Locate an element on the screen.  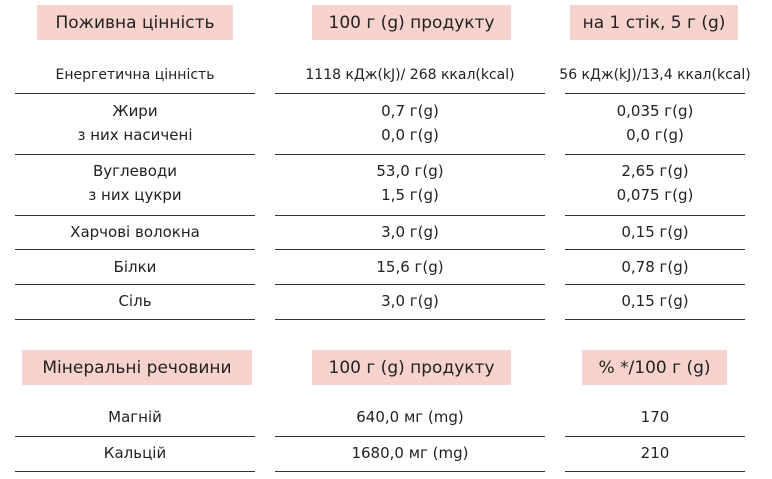
table-cell: 1,5 г(g) is located at coordinates (410, 195).